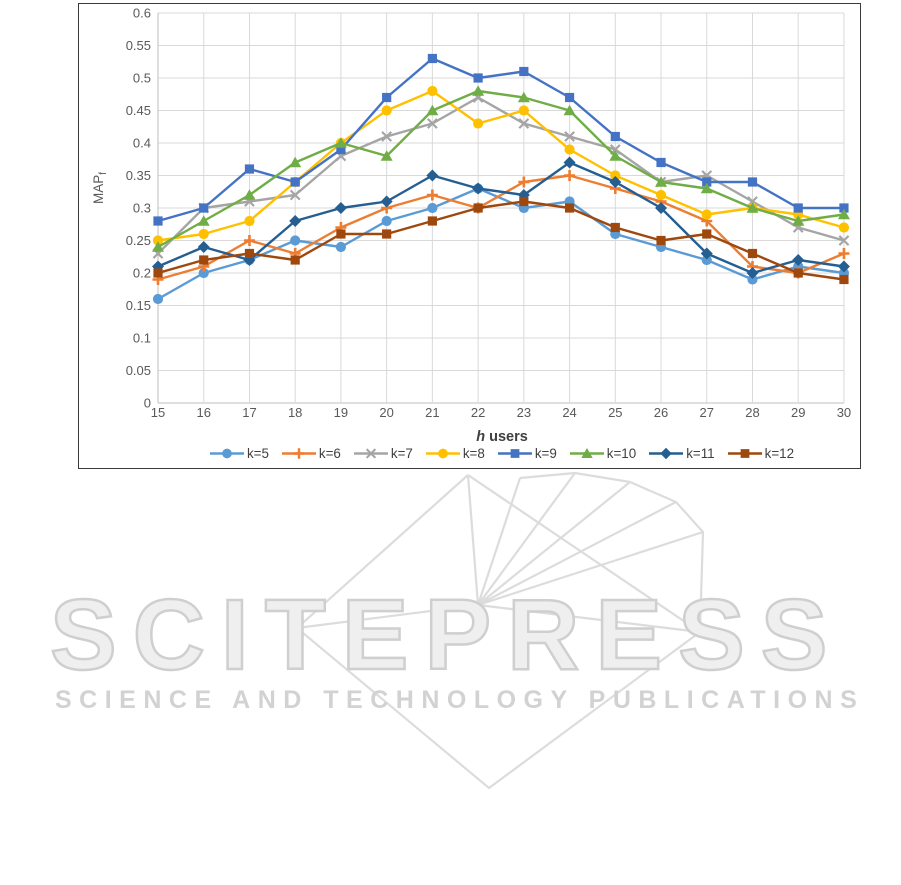  I want to click on legend-marker-icon-k=9, so click(514, 453).